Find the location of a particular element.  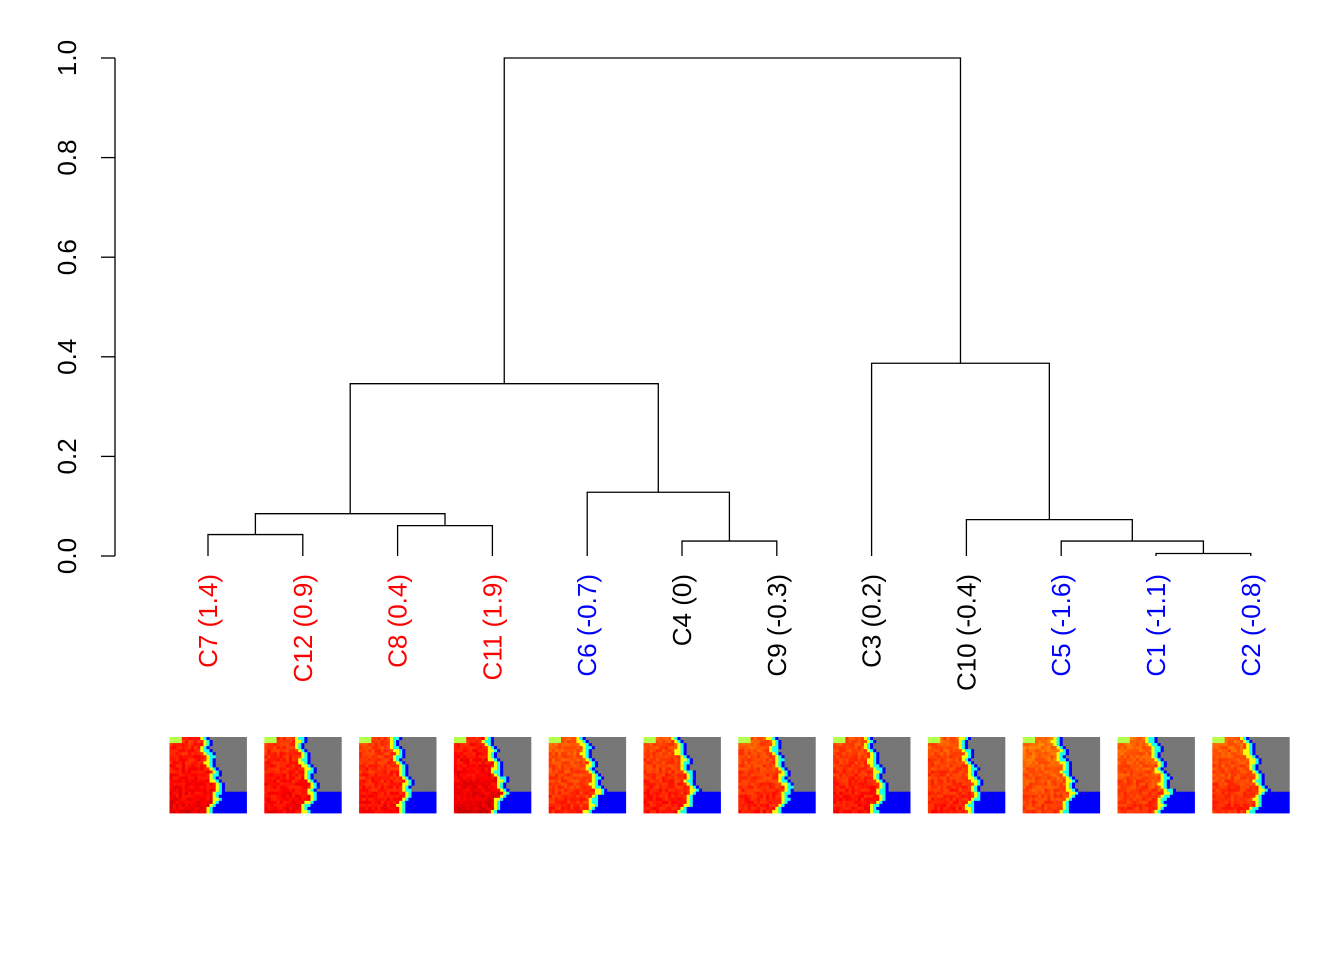

thumbnail-c5 is located at coordinates (1061, 775).